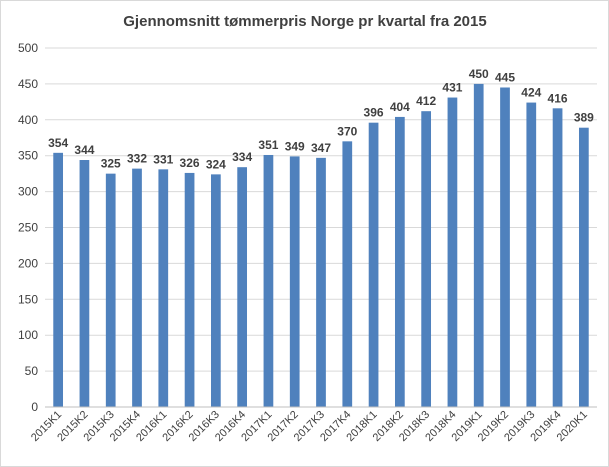 The width and height of the screenshot is (609, 467). Describe the element at coordinates (28, 84) in the screenshot. I see `y-tick-label: 450` at that location.